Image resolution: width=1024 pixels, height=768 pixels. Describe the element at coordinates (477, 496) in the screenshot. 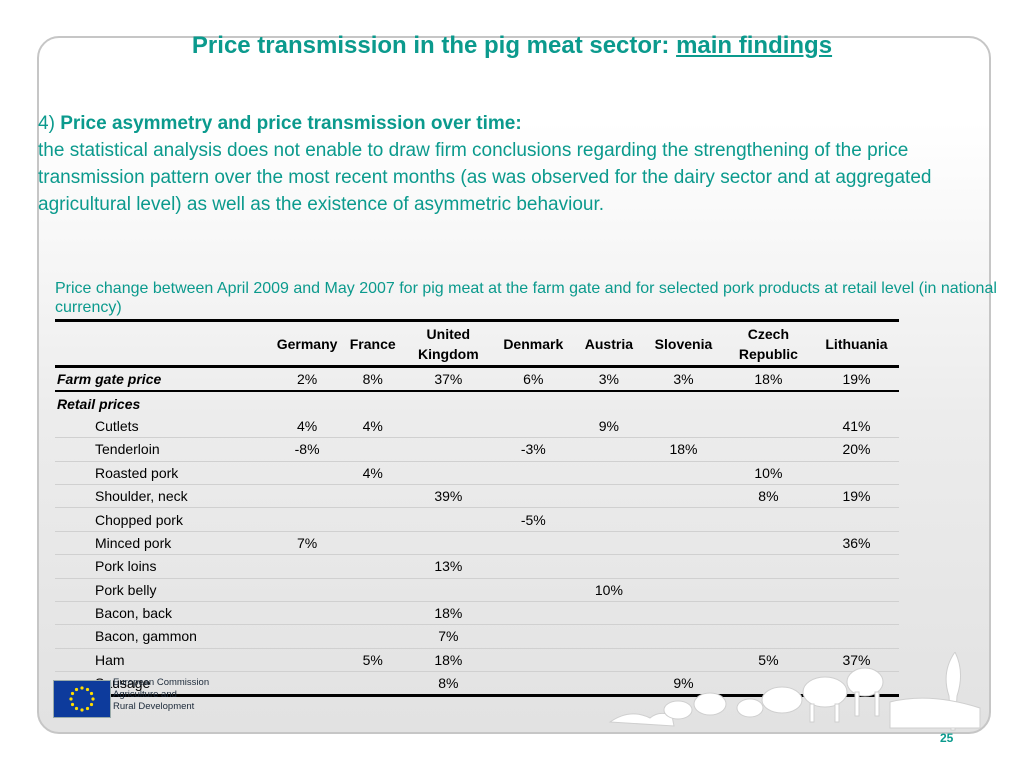

I see `table-row: Shoulder, neck 39% 8% 19%` at that location.